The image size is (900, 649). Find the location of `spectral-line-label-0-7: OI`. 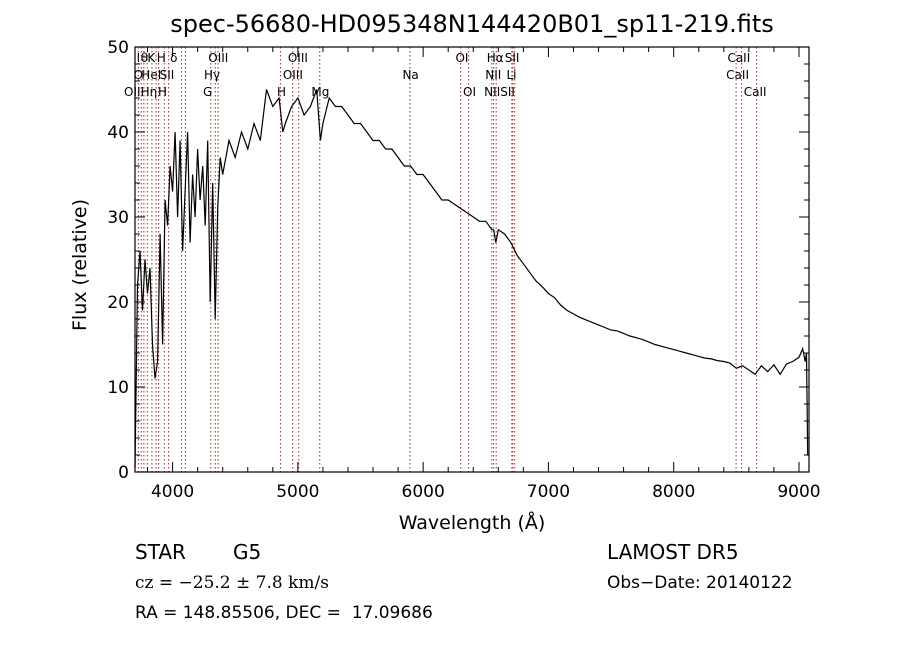

spectral-line-label-0-7: OI is located at coordinates (461, 58).